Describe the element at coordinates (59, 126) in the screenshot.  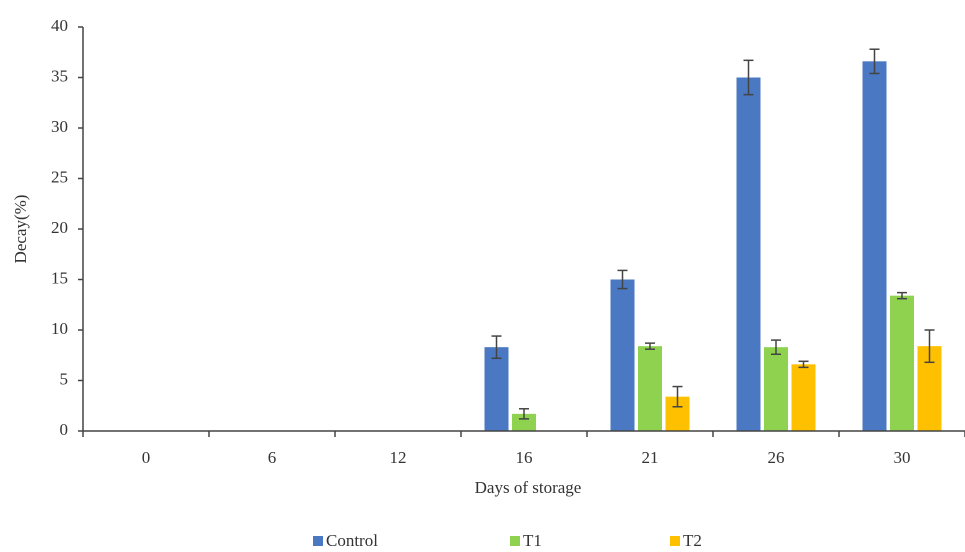
I see `y-tick-label: 30` at that location.